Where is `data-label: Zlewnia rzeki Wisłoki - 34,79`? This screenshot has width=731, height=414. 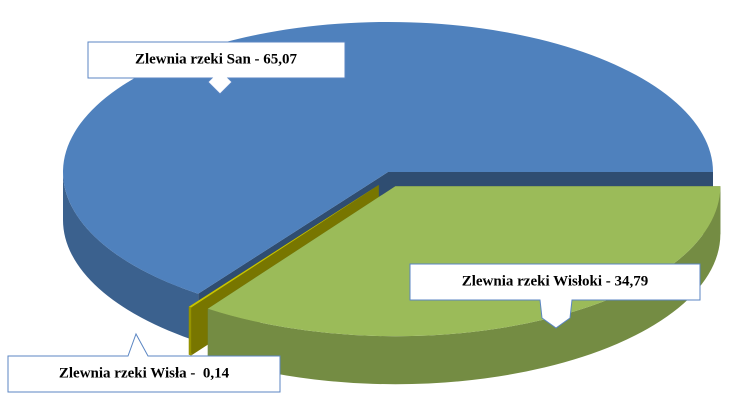
data-label: Zlewnia rzeki Wisłoki - 34,79 is located at coordinates (555, 281).